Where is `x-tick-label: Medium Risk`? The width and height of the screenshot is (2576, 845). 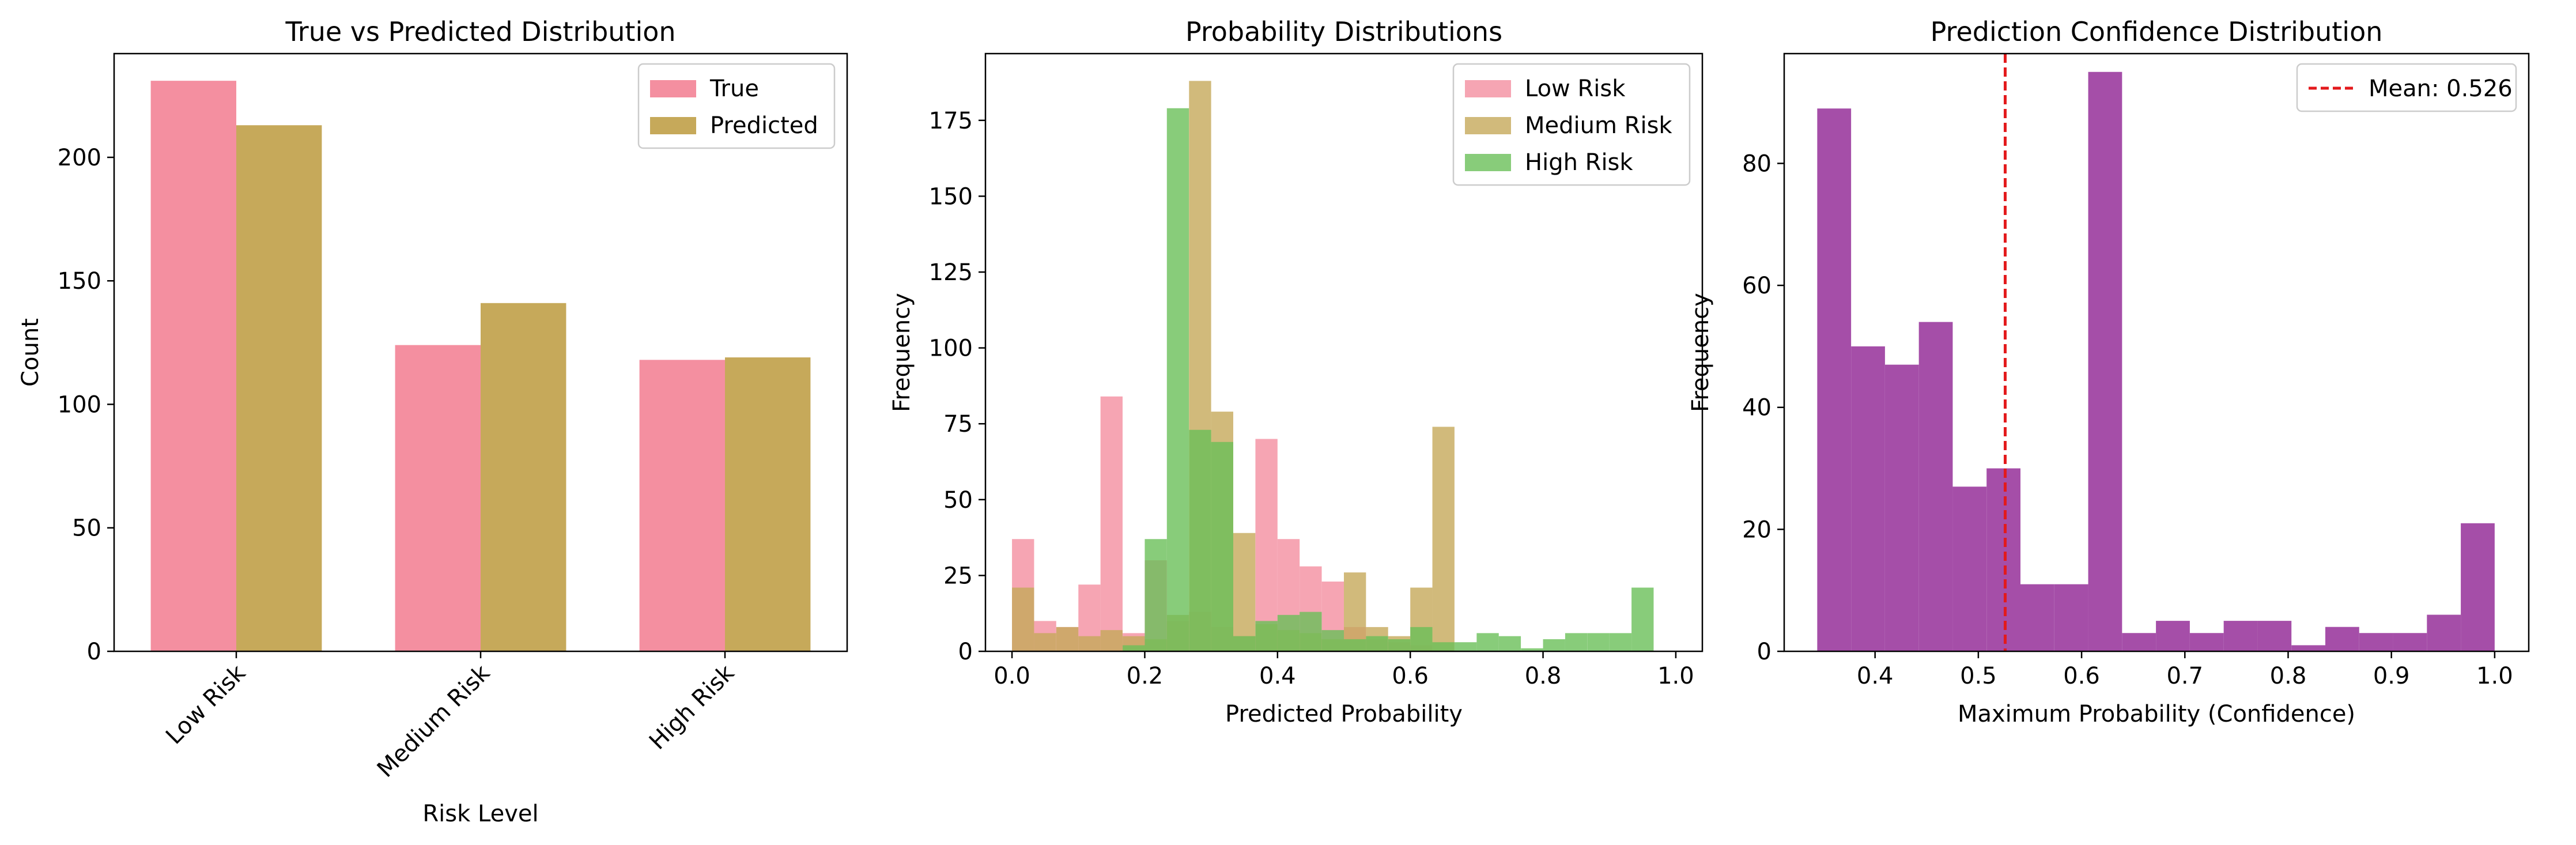
x-tick-label: Medium Risk is located at coordinates (434, 721).